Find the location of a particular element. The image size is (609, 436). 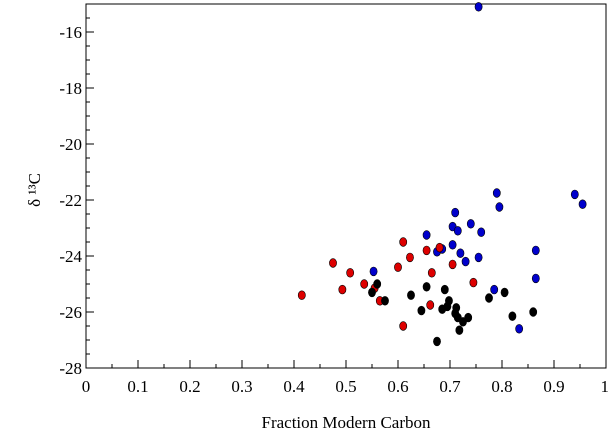

y-tick-label: -22 is located at coordinates (70, 200).